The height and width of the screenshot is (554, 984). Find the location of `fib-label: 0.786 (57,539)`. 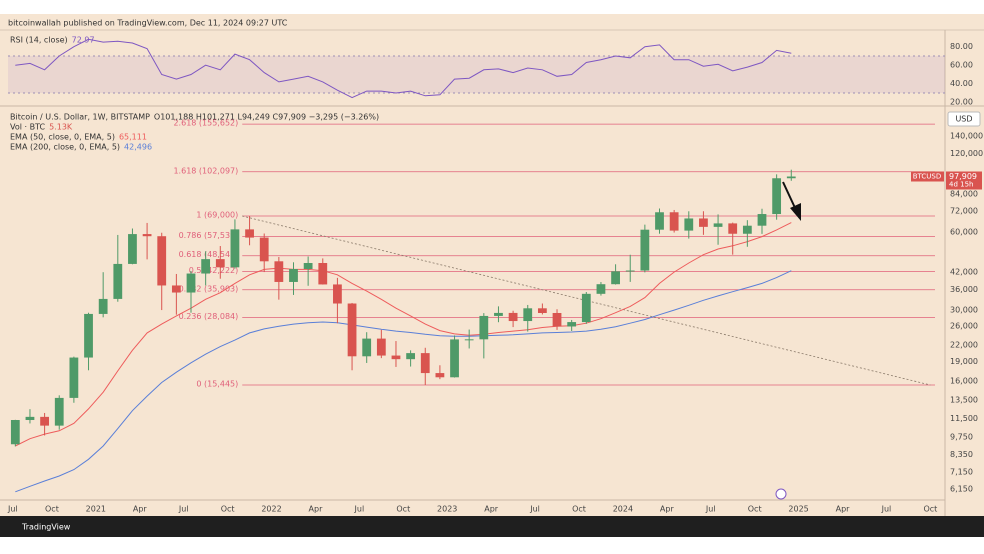

fib-label: 0.786 (57,539) is located at coordinates (209, 235).